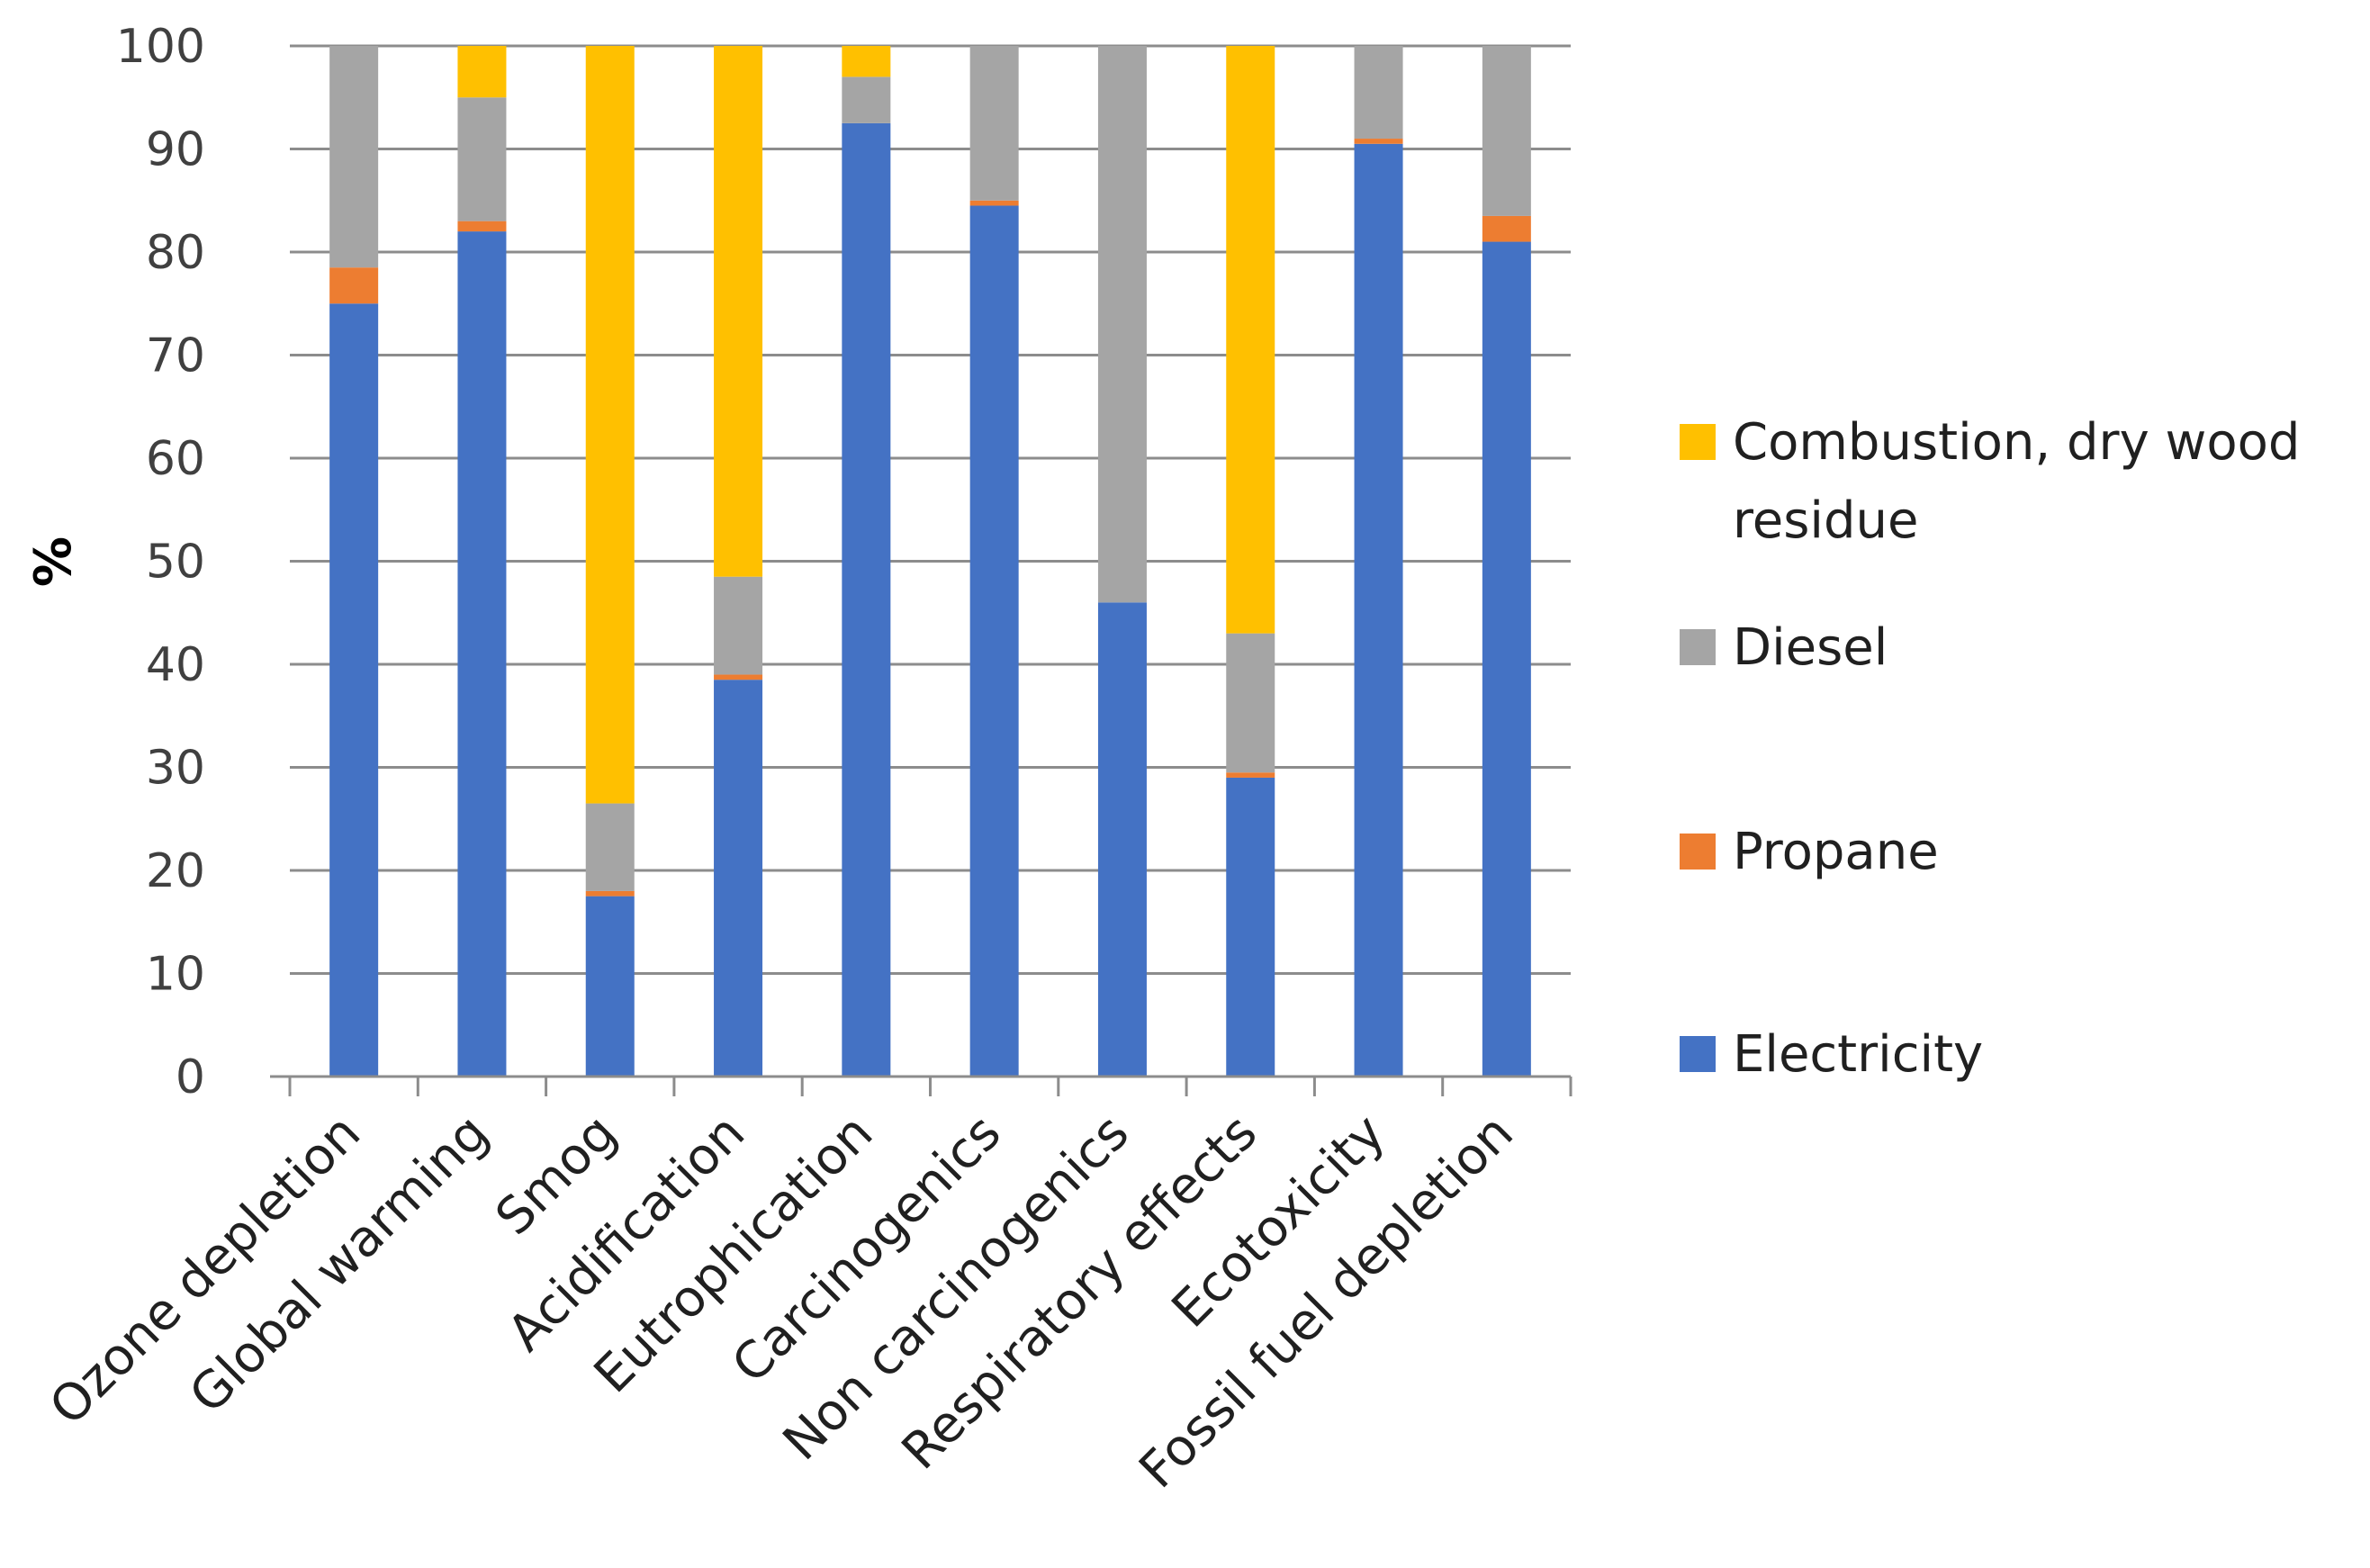 The width and height of the screenshot is (2370, 1568). I want to click on y-tick-label: 80, so click(175, 253).